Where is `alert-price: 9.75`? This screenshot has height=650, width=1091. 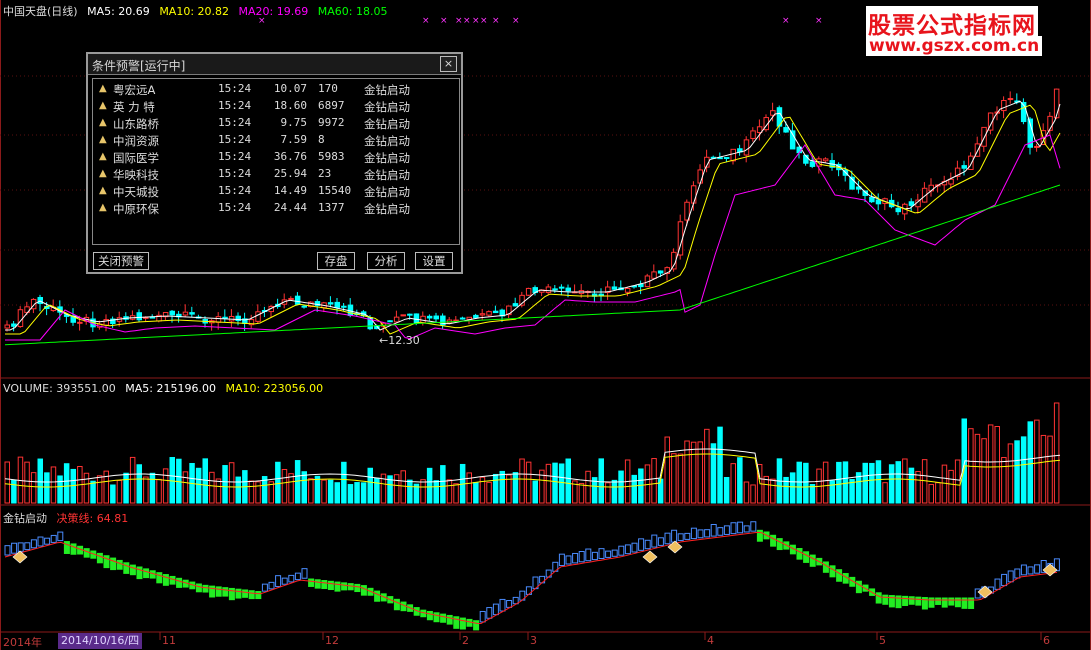 alert-price: 9.75 is located at coordinates (294, 122).